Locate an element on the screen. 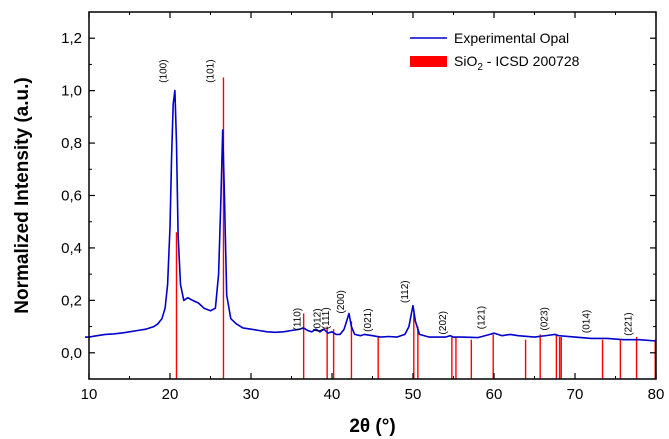  peak-label: (111) is located at coordinates (326, 318).